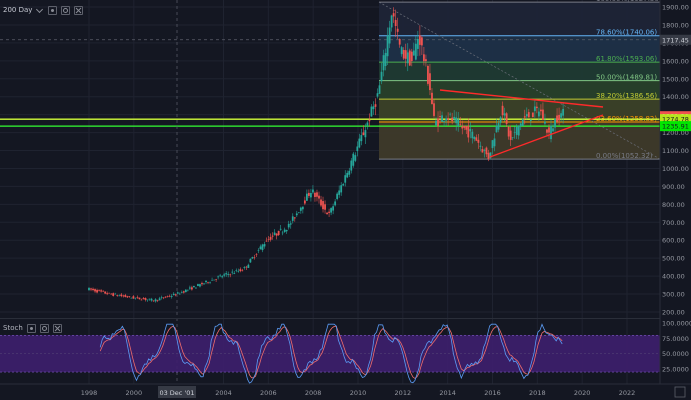  What do you see at coordinates (675, 339) in the screenshot?
I see `stoch-tick-label: 75.0000` at bounding box center [675, 339].